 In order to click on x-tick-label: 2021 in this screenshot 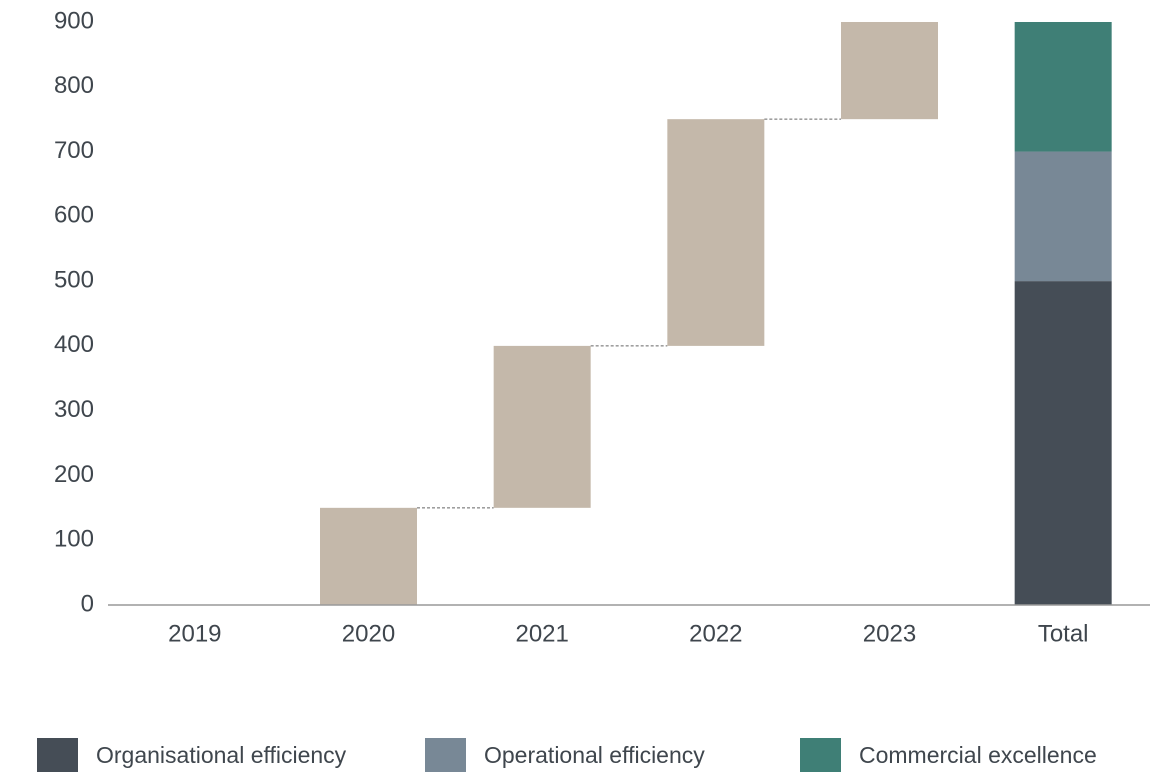, I will do `click(541, 633)`.